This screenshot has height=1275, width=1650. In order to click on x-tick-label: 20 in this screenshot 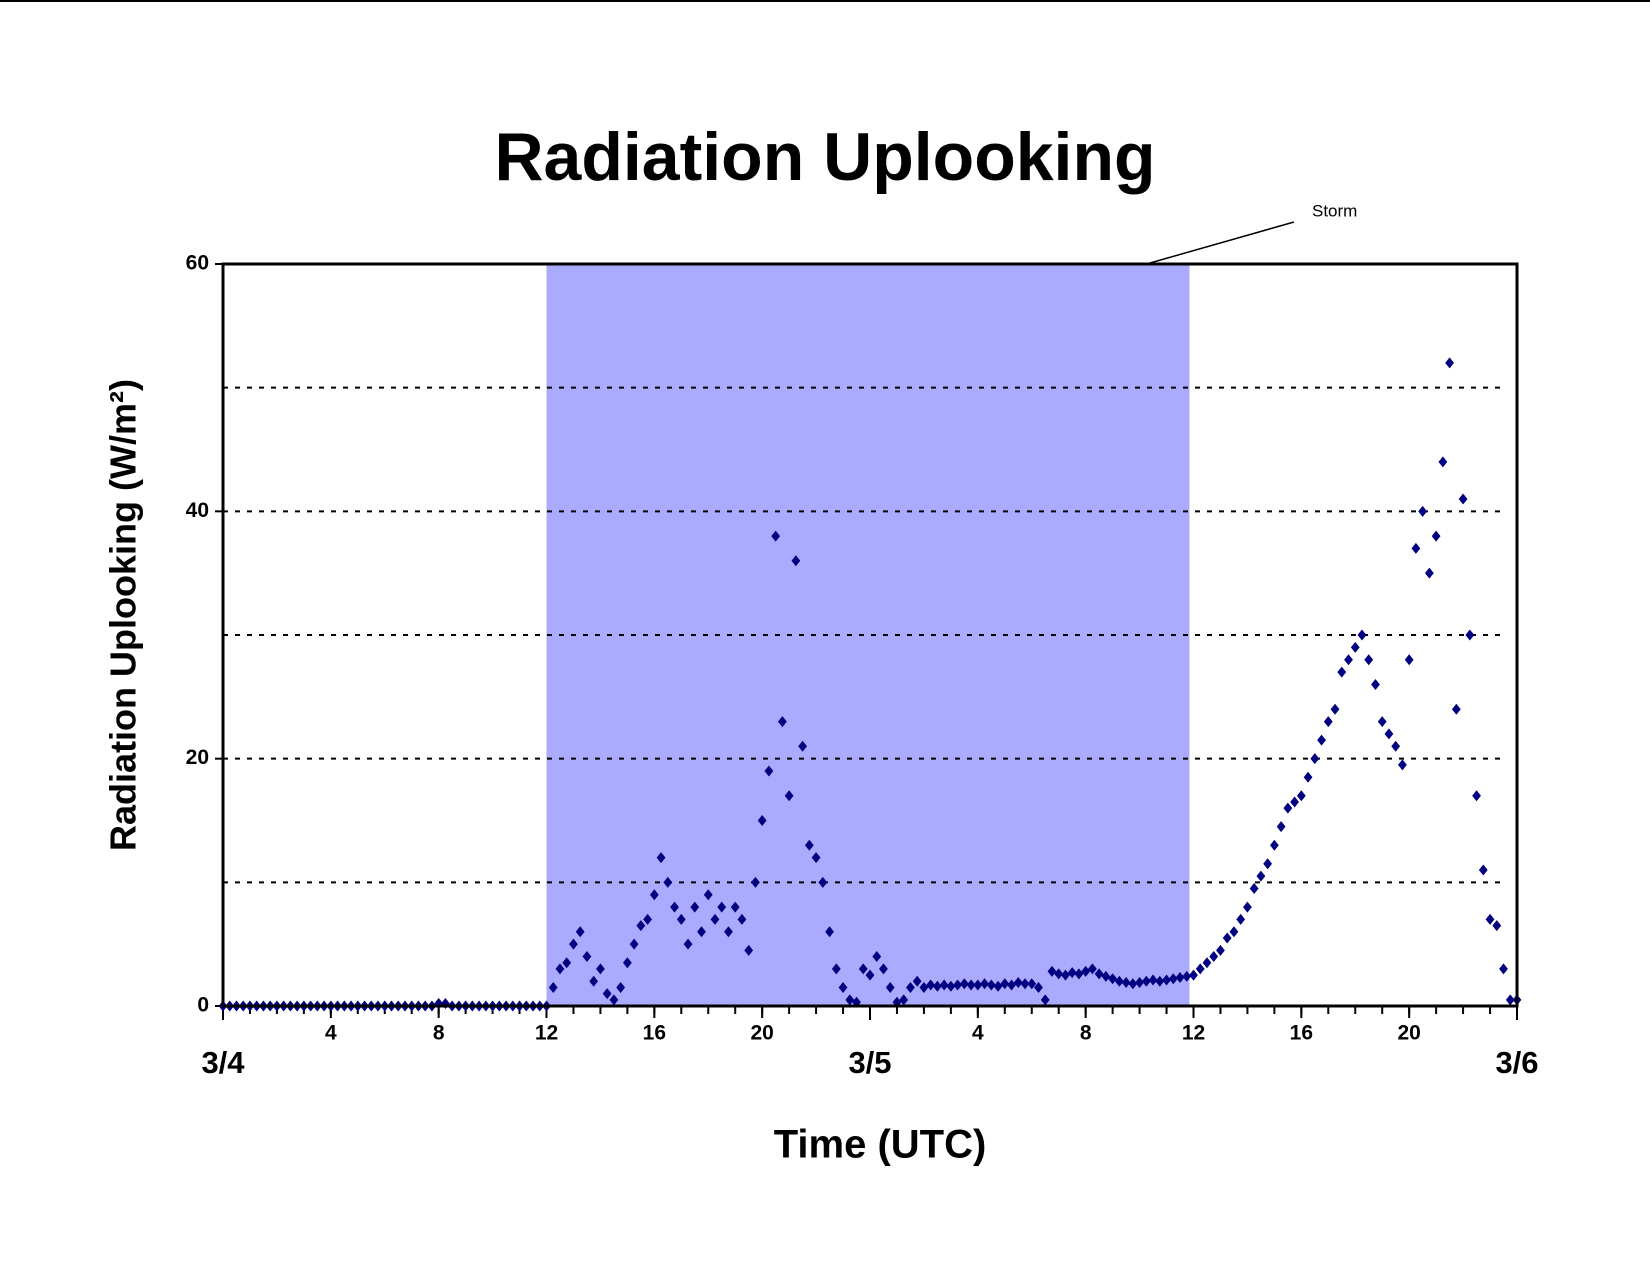, I will do `click(761, 1033)`.